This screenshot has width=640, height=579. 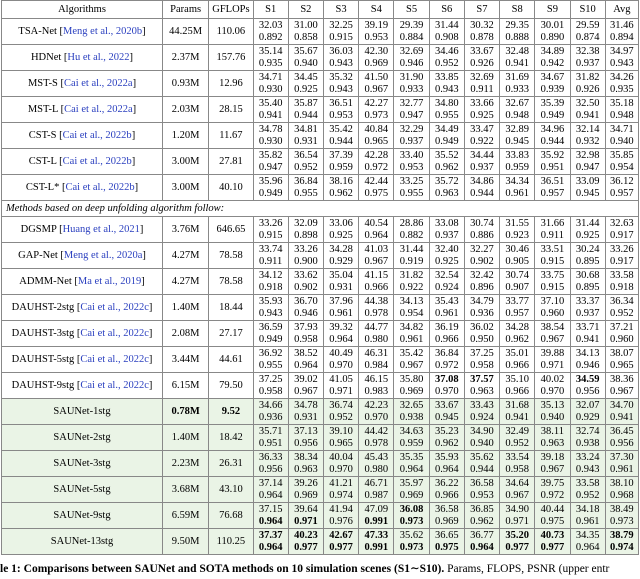 I want to click on params: 1.20M, so click(x=185, y=135).